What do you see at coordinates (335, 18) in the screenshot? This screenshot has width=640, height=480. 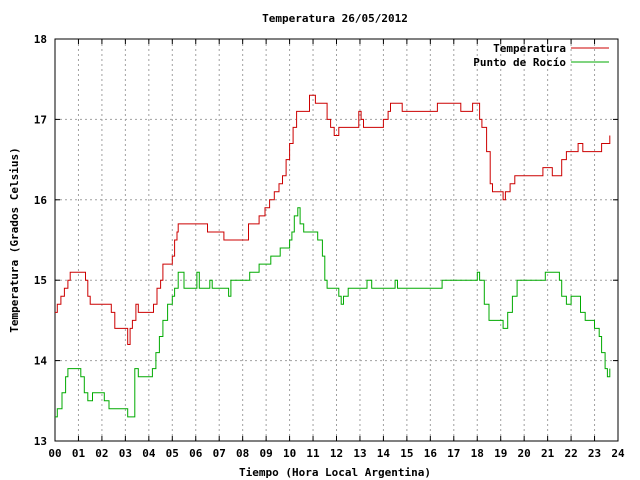 I see `chart-title: Temperatura 26/05/2012` at bounding box center [335, 18].